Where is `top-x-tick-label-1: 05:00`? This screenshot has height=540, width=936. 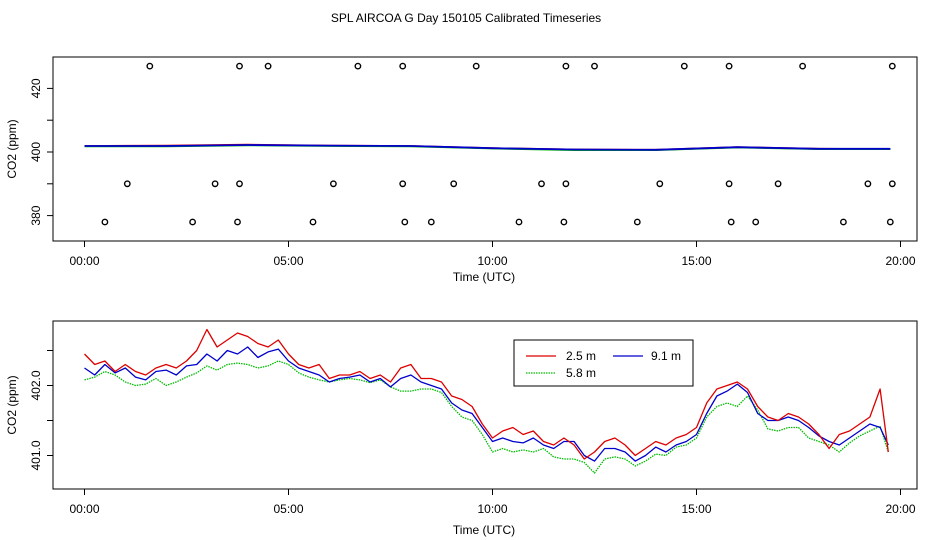 top-x-tick-label-1: 05:00 is located at coordinates (288, 261).